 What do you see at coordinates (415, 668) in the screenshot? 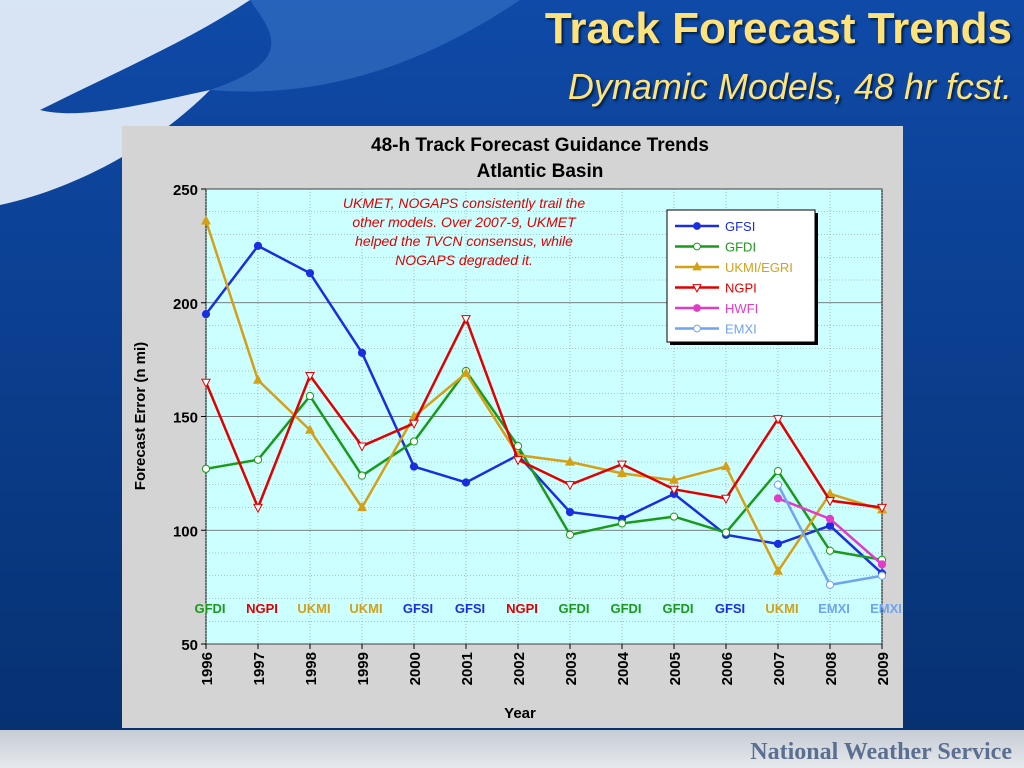
I see `x-tick-label: 2000` at bounding box center [415, 668].